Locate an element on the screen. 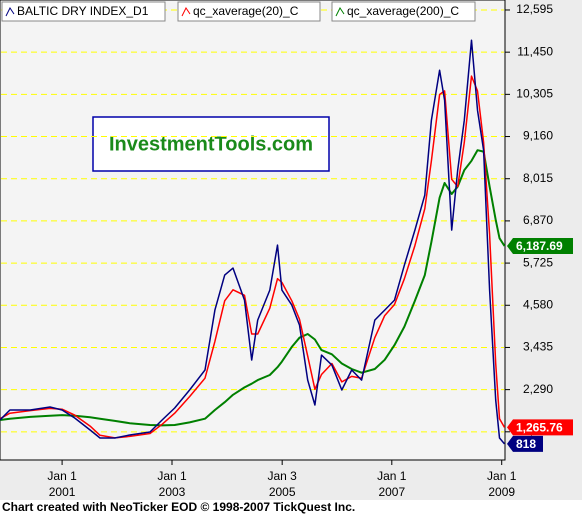 The height and width of the screenshot is (516, 582). watermark-box is located at coordinates (211, 144).